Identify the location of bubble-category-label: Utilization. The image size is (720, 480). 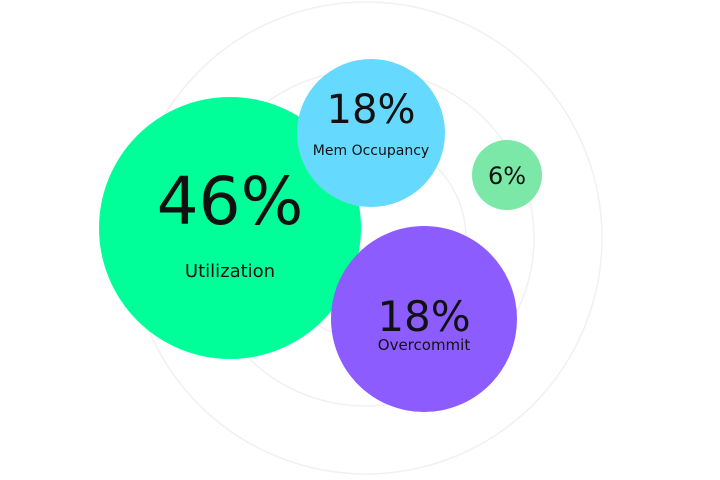
(230, 271).